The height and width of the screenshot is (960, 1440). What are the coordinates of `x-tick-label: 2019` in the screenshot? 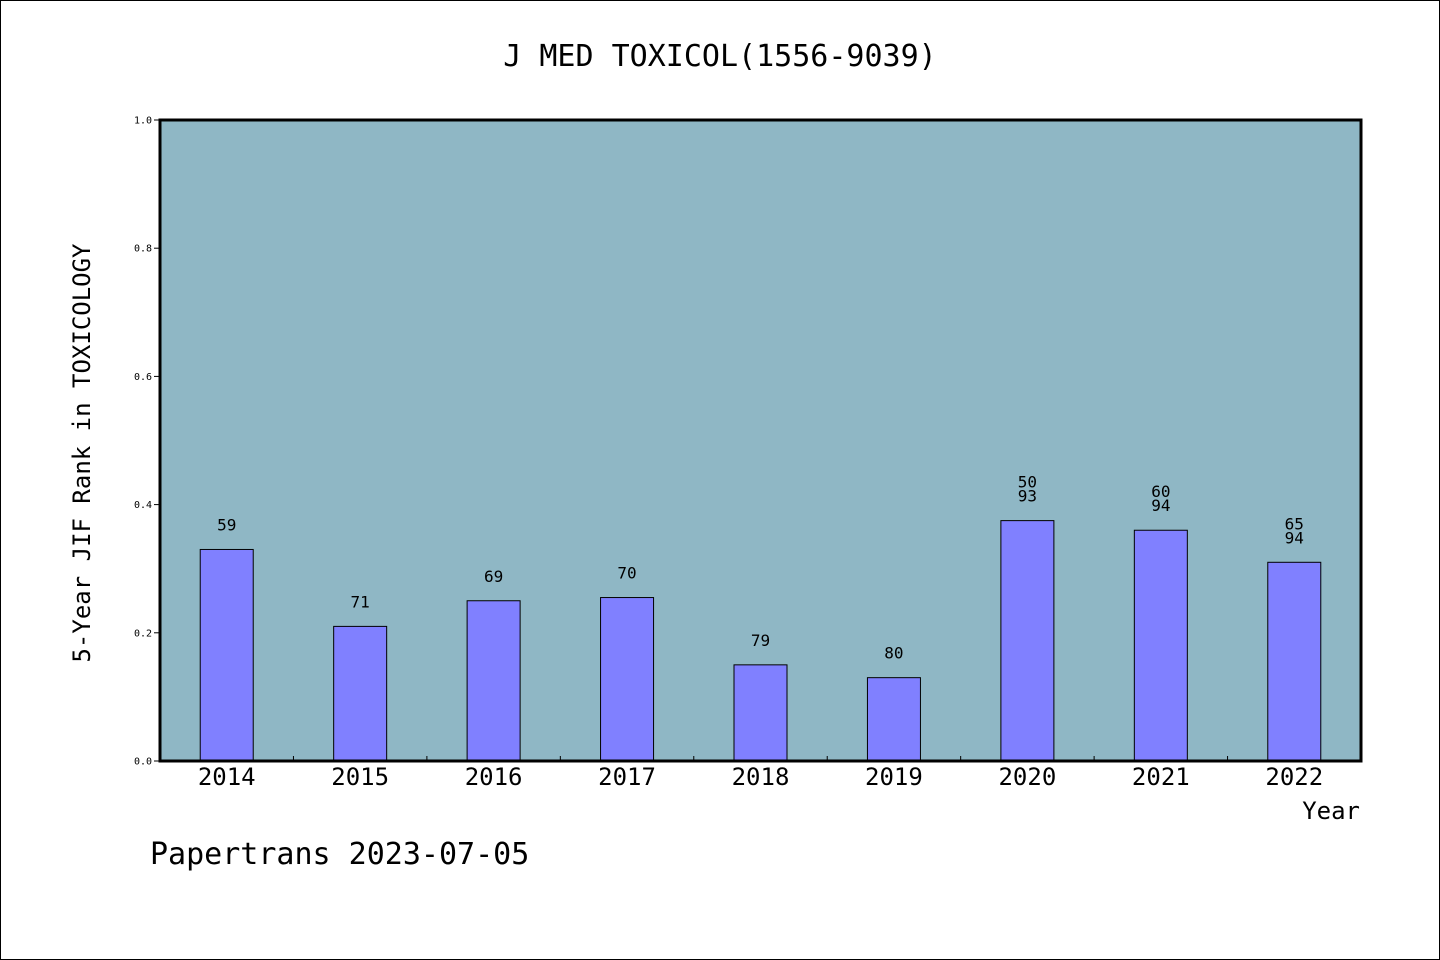 It's located at (894, 777).